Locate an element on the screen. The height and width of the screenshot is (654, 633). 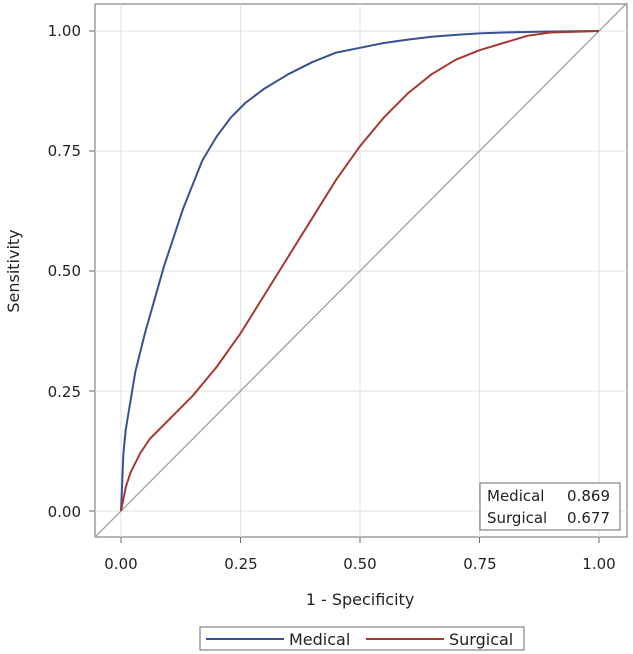
auc-row-value: 0.677 is located at coordinates (588, 518).